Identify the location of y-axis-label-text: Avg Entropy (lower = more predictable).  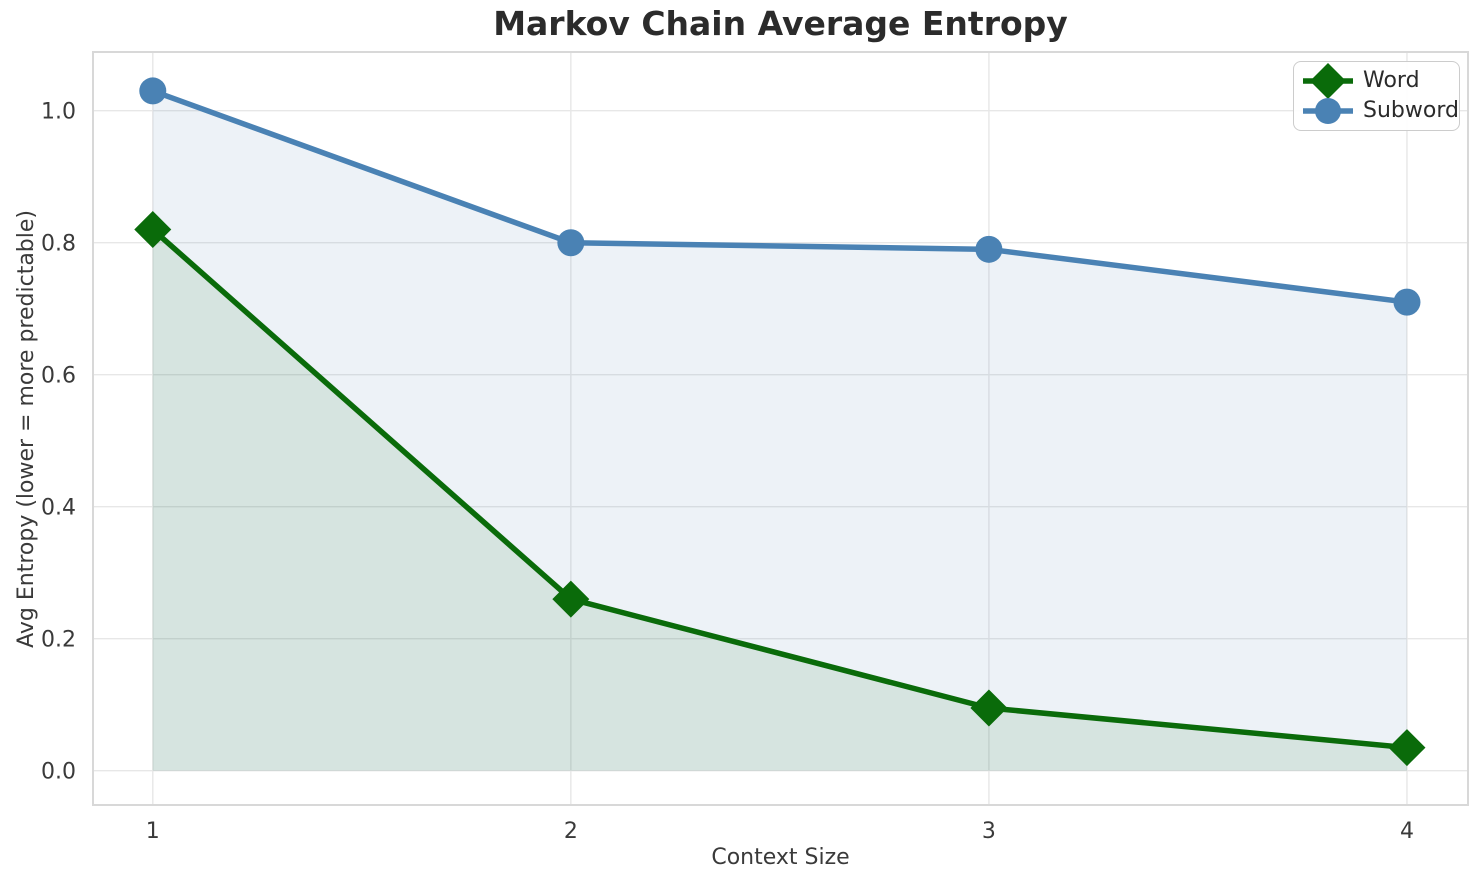
(26, 428).